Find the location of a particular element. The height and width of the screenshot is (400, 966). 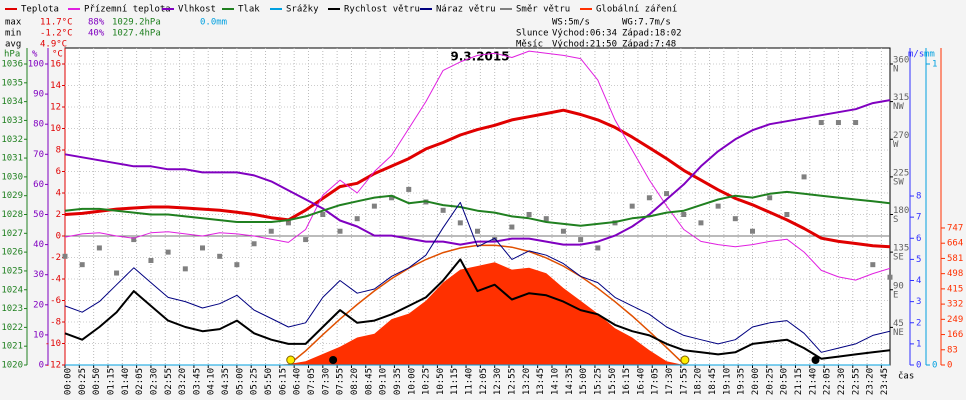

info: WS:5m/s is located at coordinates (571, 23).